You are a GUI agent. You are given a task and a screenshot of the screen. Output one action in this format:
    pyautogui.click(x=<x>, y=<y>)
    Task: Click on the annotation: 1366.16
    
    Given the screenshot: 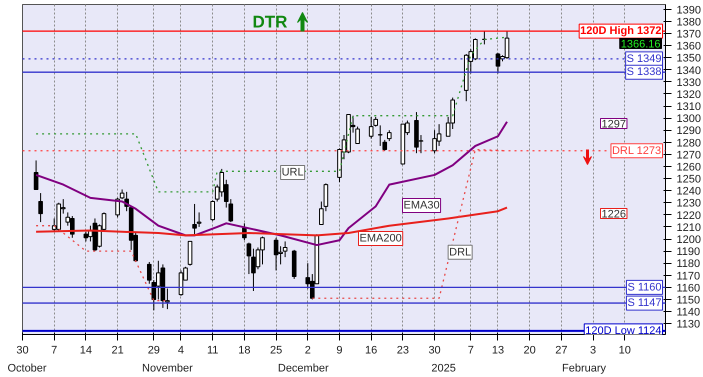 What is the action you would take?
    pyautogui.click(x=640, y=44)
    